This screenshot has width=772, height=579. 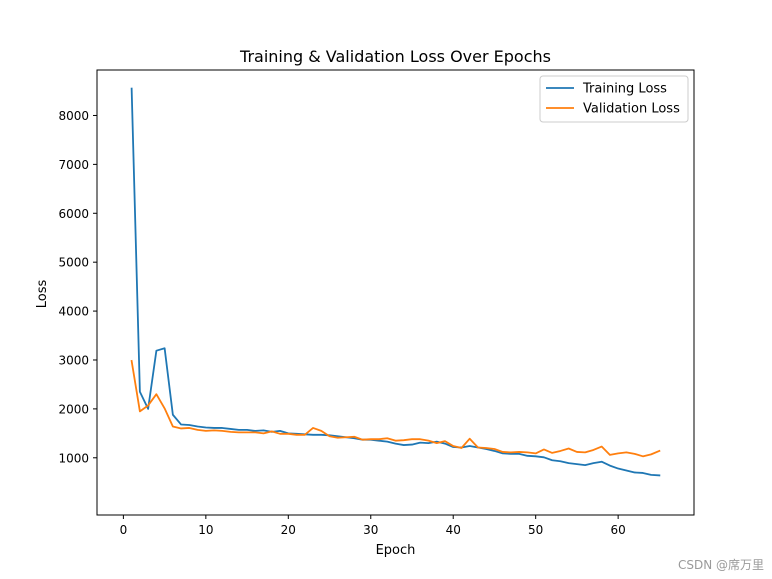 What do you see at coordinates (124, 530) in the screenshot?
I see `x-tick-label: 0` at bounding box center [124, 530].